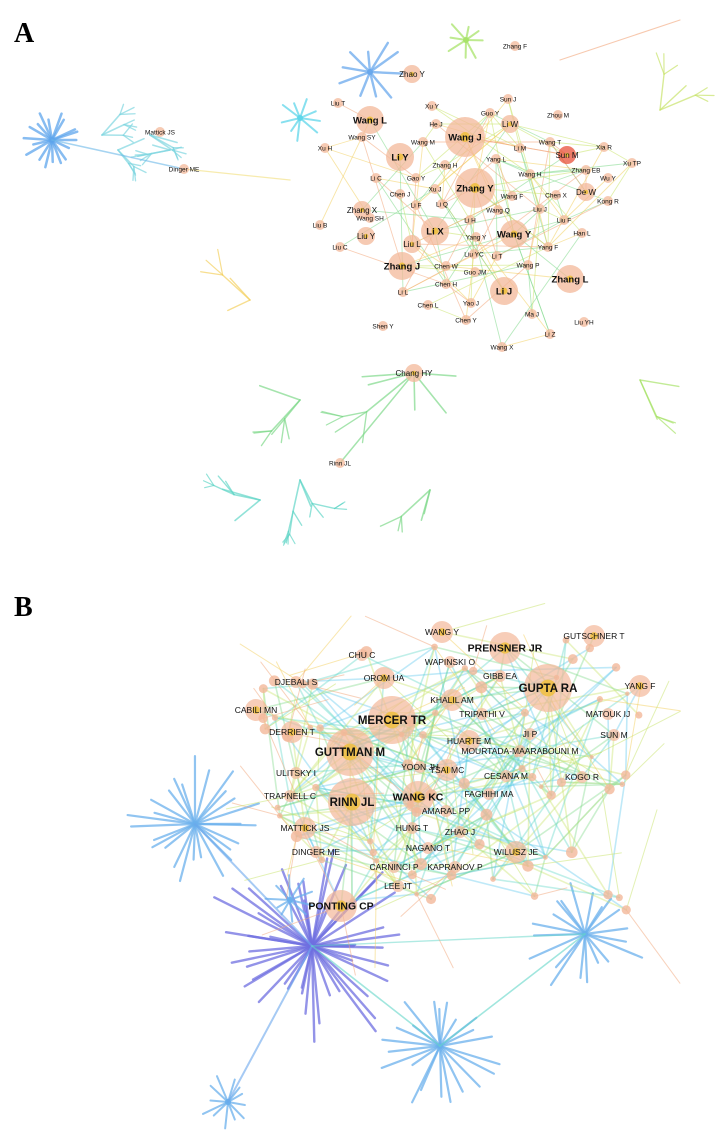  Describe the element at coordinates (446, 266) in the screenshot. I see `panel-a-node-chen-w` at that location.